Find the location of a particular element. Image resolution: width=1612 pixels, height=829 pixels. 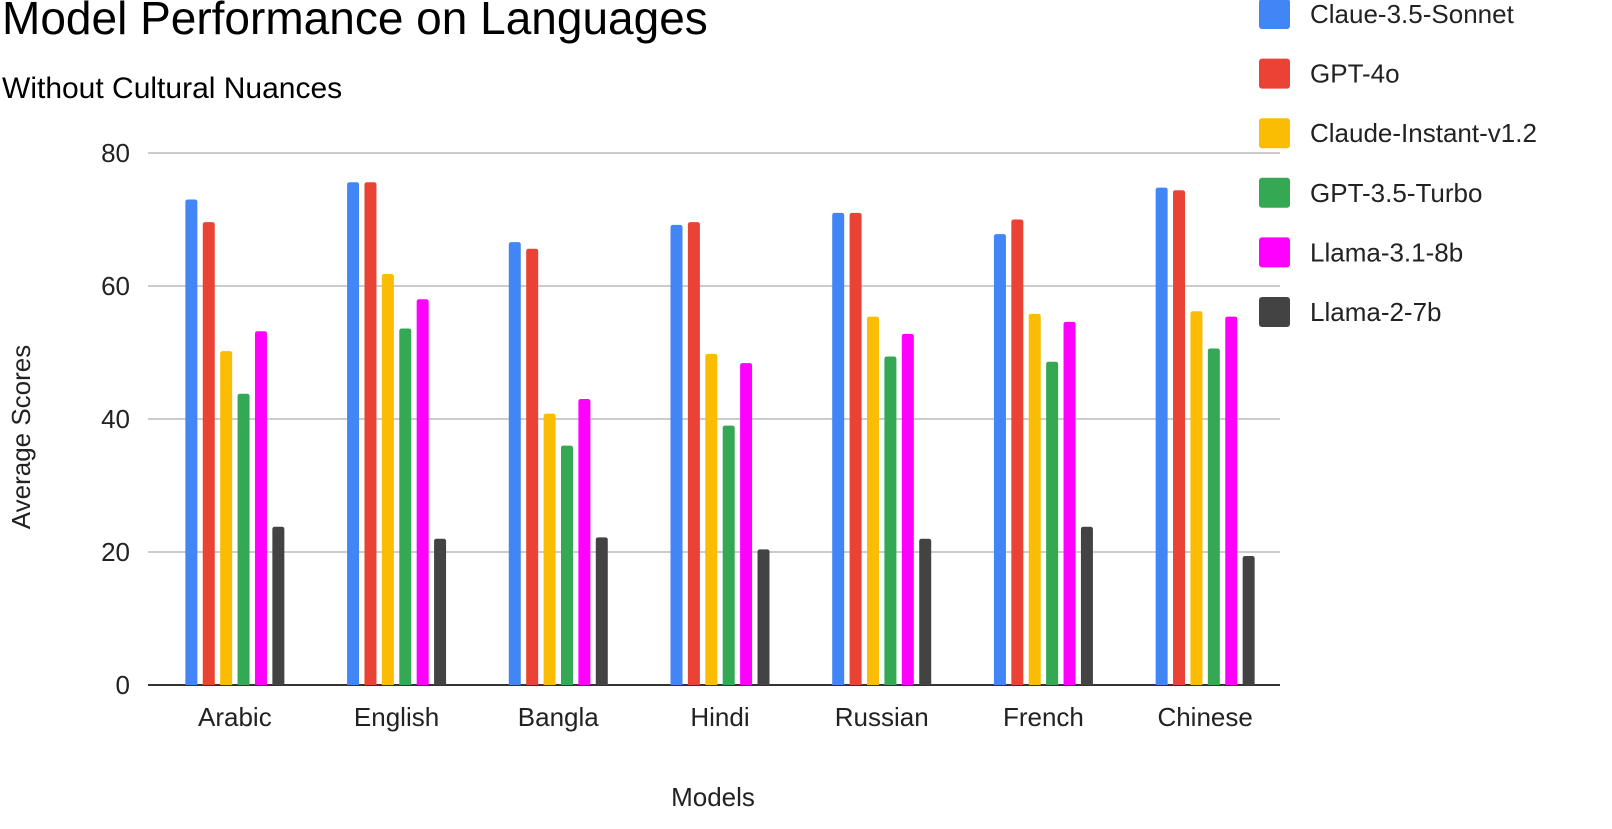

y-tick-label: 80 is located at coordinates (115, 153).